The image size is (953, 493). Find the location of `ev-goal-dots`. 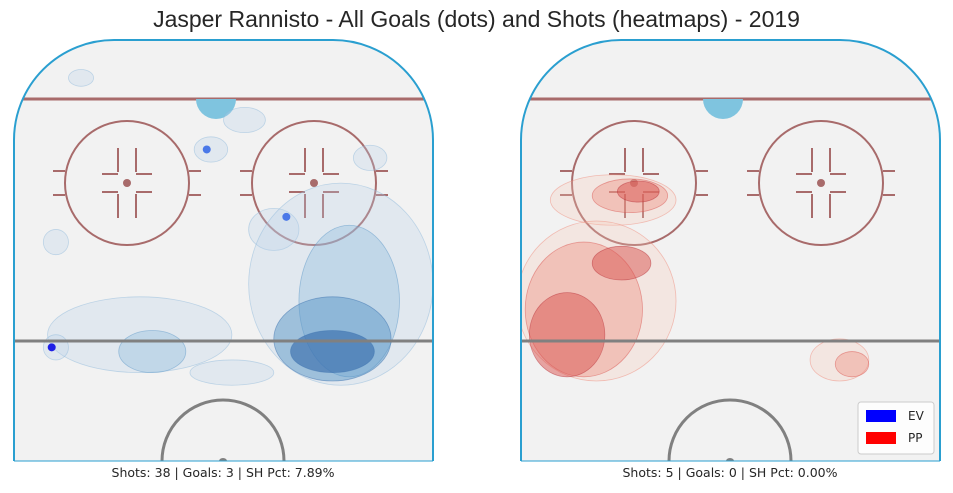

ev-goal-dots is located at coordinates (169, 248).